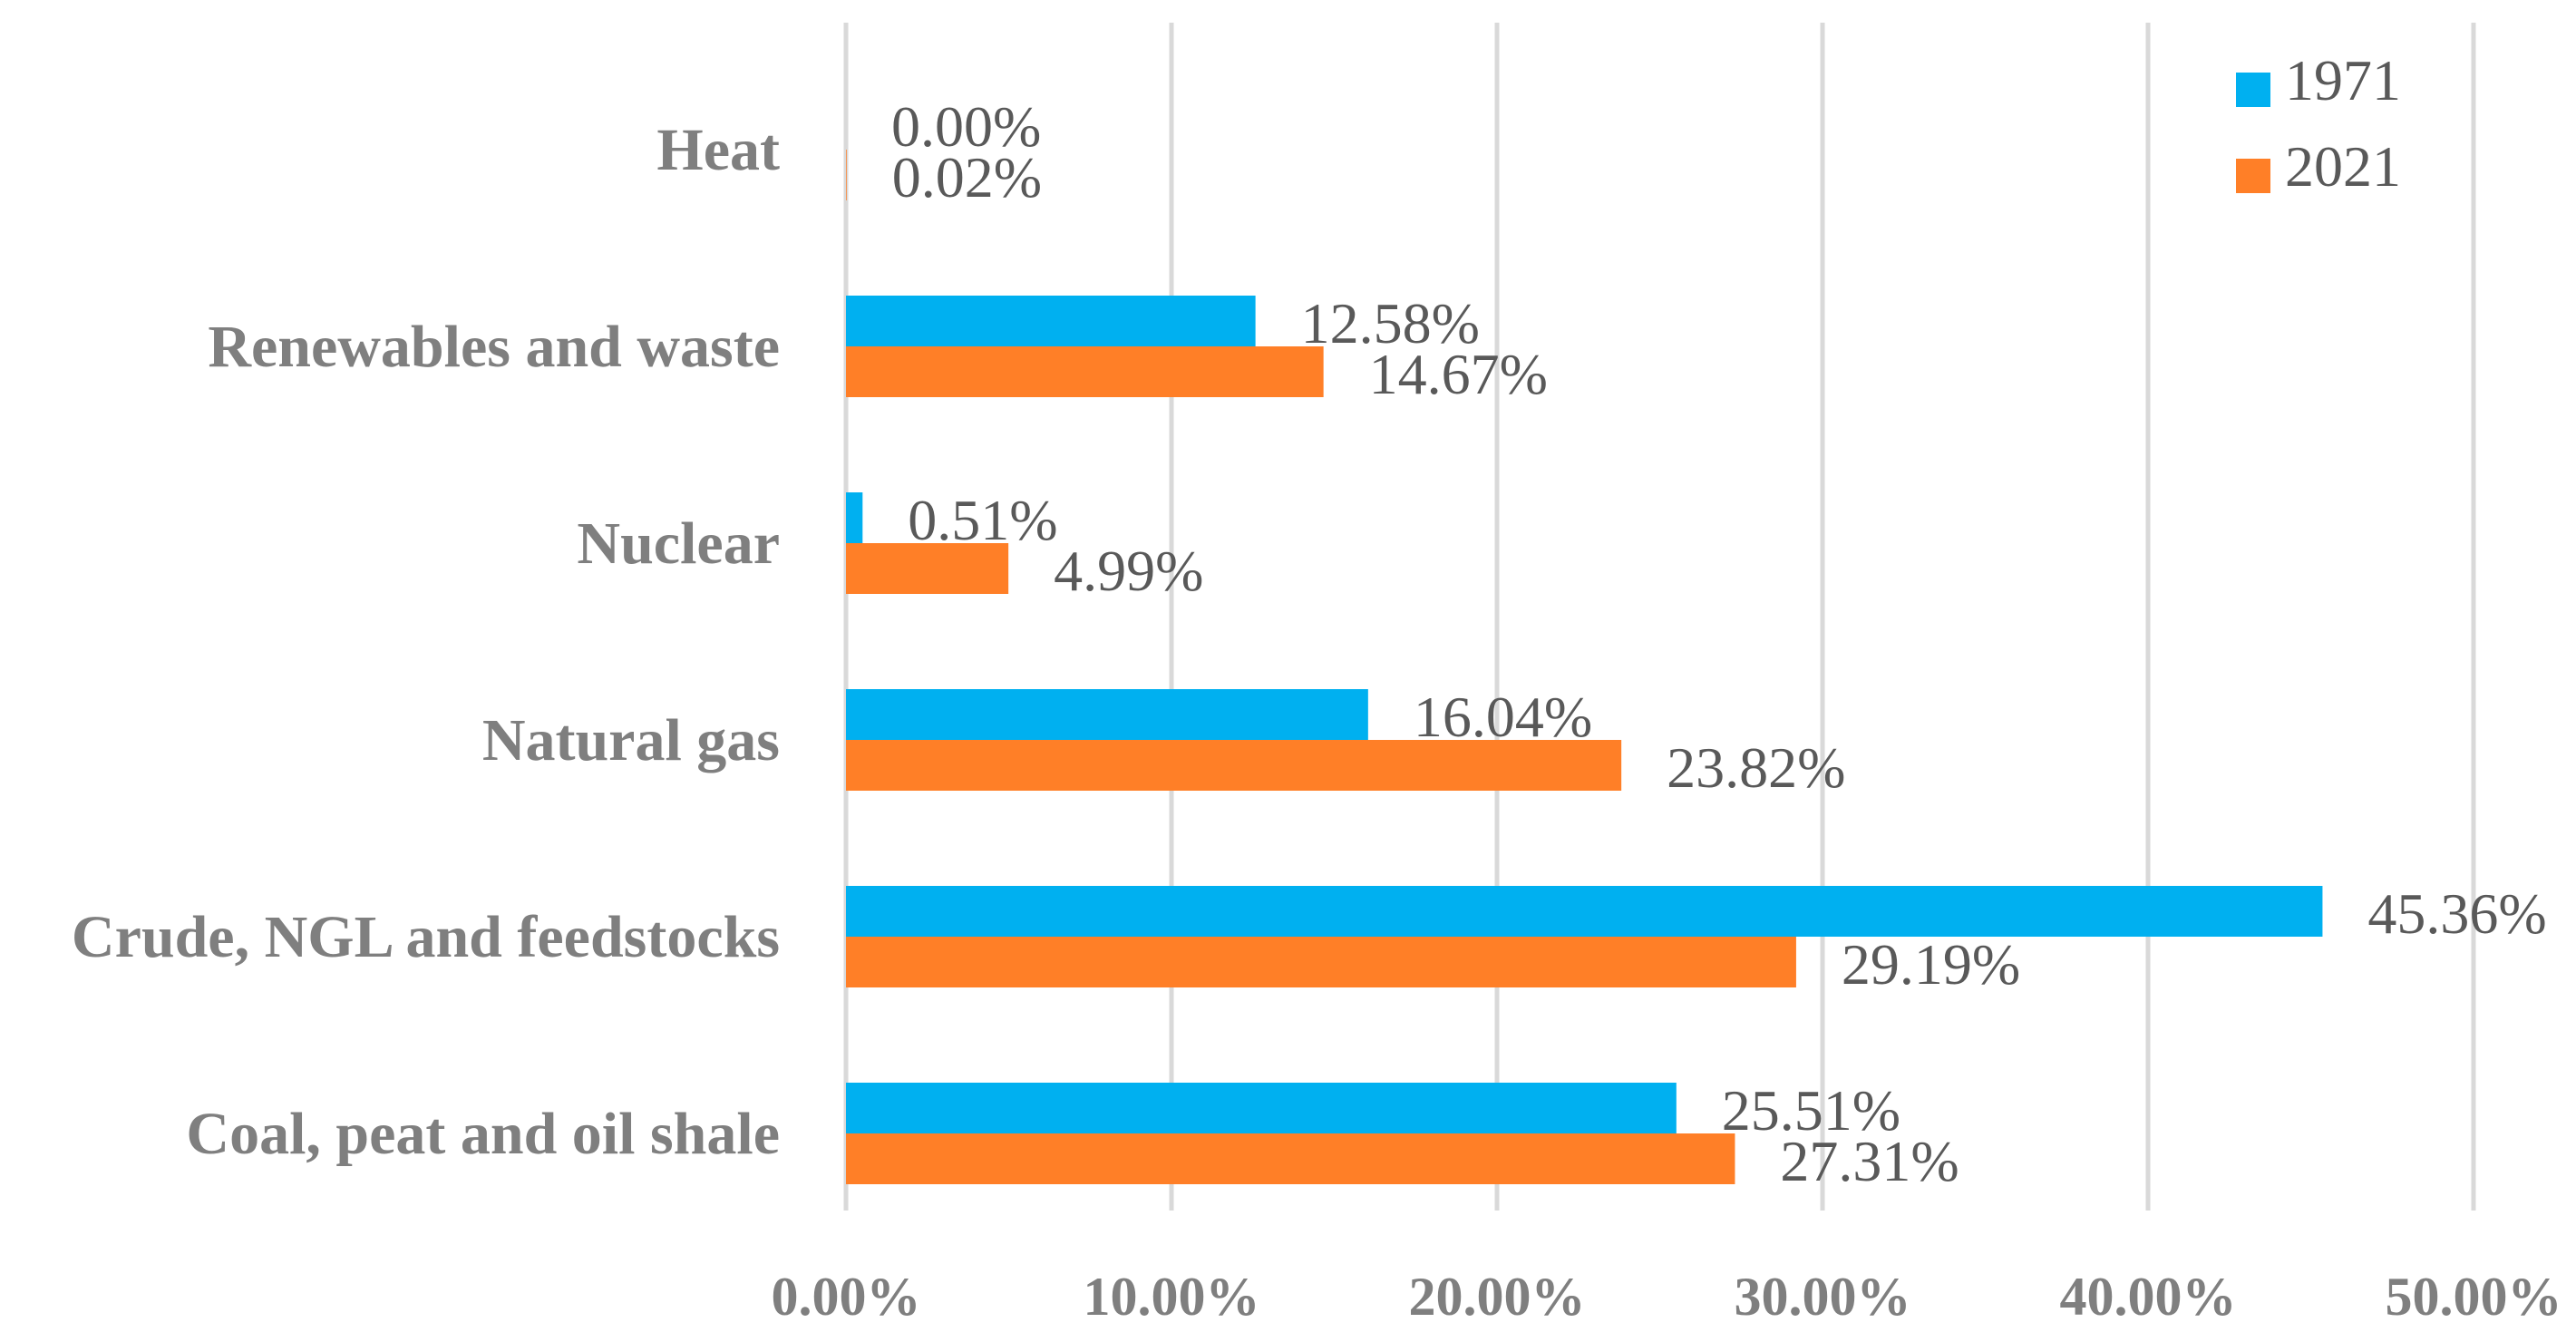 This screenshot has height=1342, width=2576. I want to click on data-label-2021: 29.19%, so click(1931, 964).